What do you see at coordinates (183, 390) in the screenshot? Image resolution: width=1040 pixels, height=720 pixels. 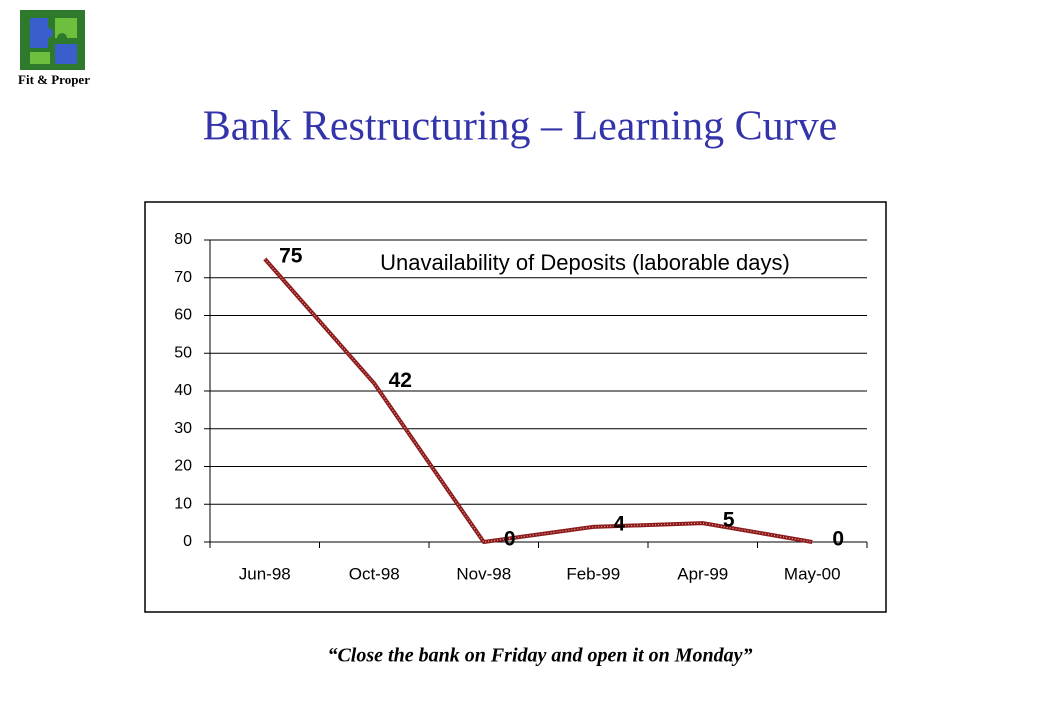 I see `y-tick-label: 40` at bounding box center [183, 390].